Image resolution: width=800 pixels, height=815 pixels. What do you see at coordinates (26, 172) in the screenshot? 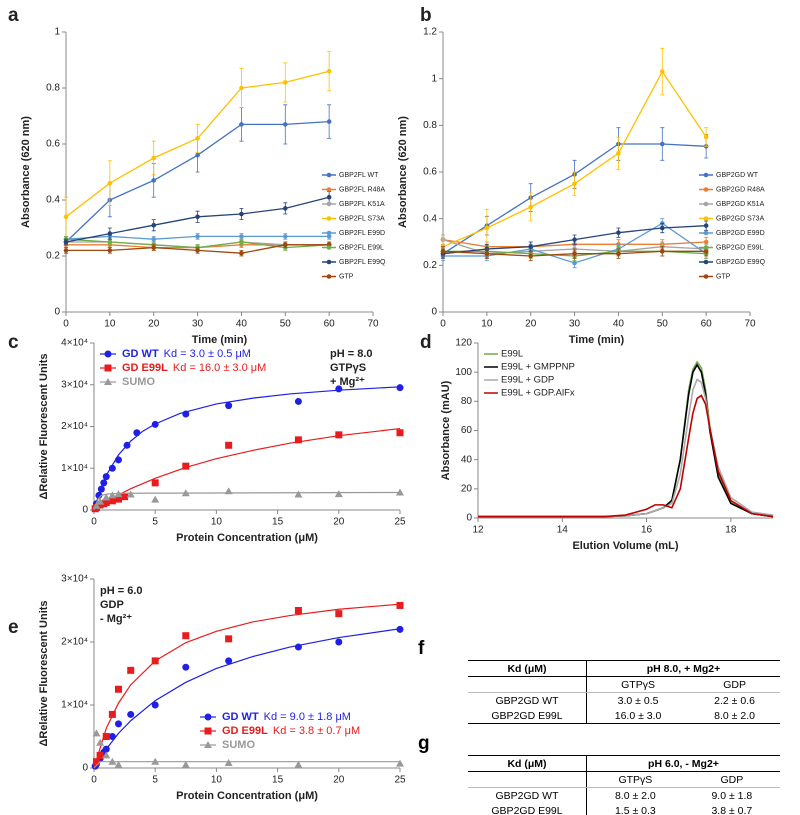
I see `y-axis-title: Absorbance (620 nm)` at bounding box center [26, 172].